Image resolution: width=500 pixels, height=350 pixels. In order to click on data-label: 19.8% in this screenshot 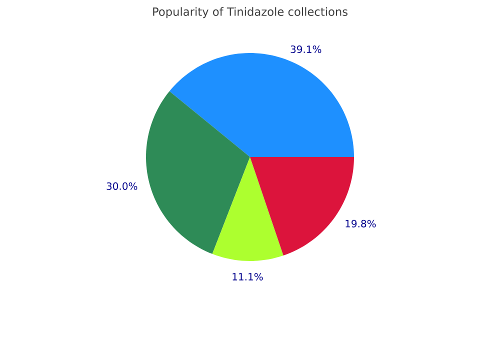, I will do `click(361, 224)`.